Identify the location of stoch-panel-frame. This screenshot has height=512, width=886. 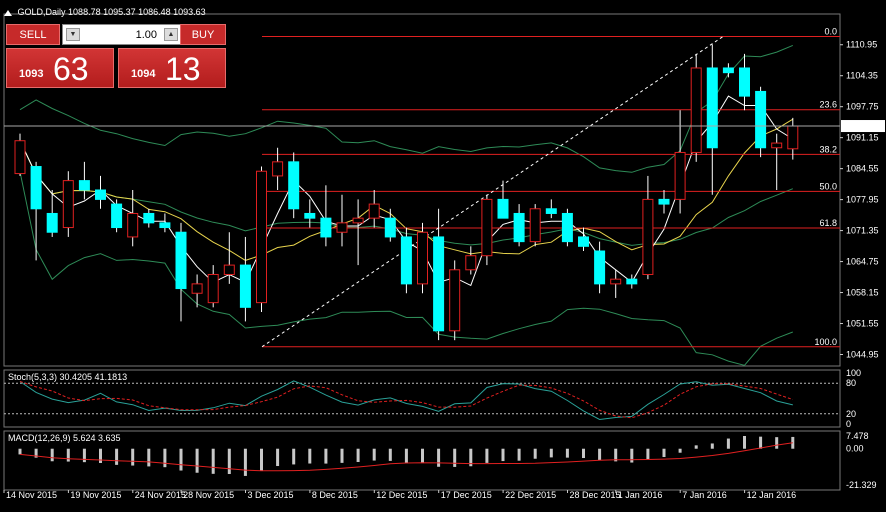
(422, 398).